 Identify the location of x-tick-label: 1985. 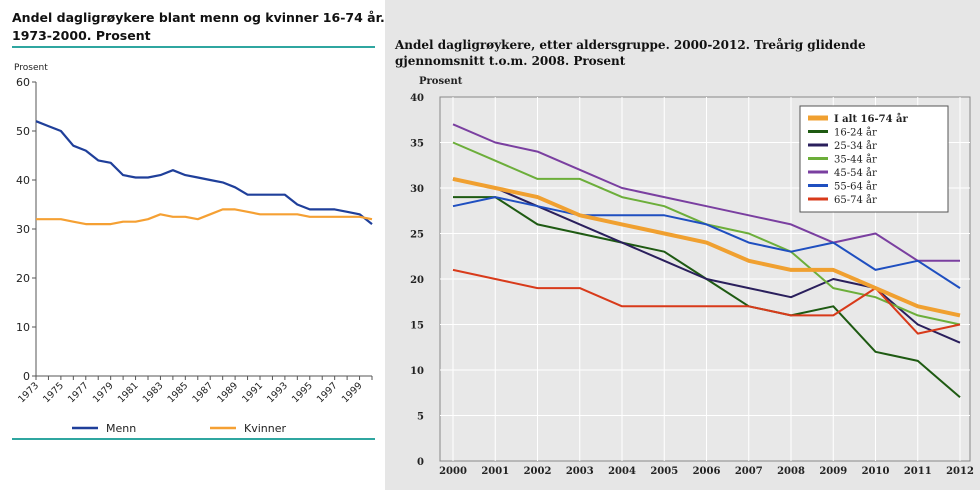
(178, 392).